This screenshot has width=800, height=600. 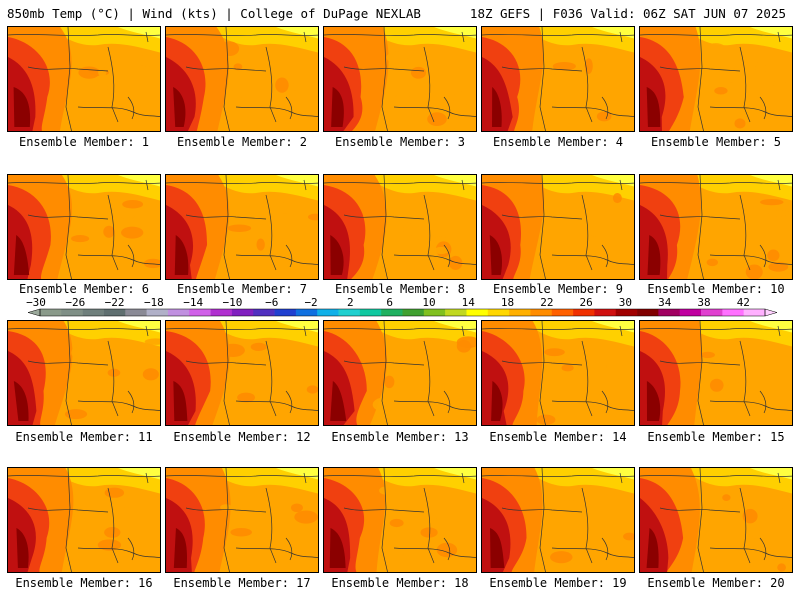 I want to click on colorbar-tick-label: −10, so click(x=233, y=302).